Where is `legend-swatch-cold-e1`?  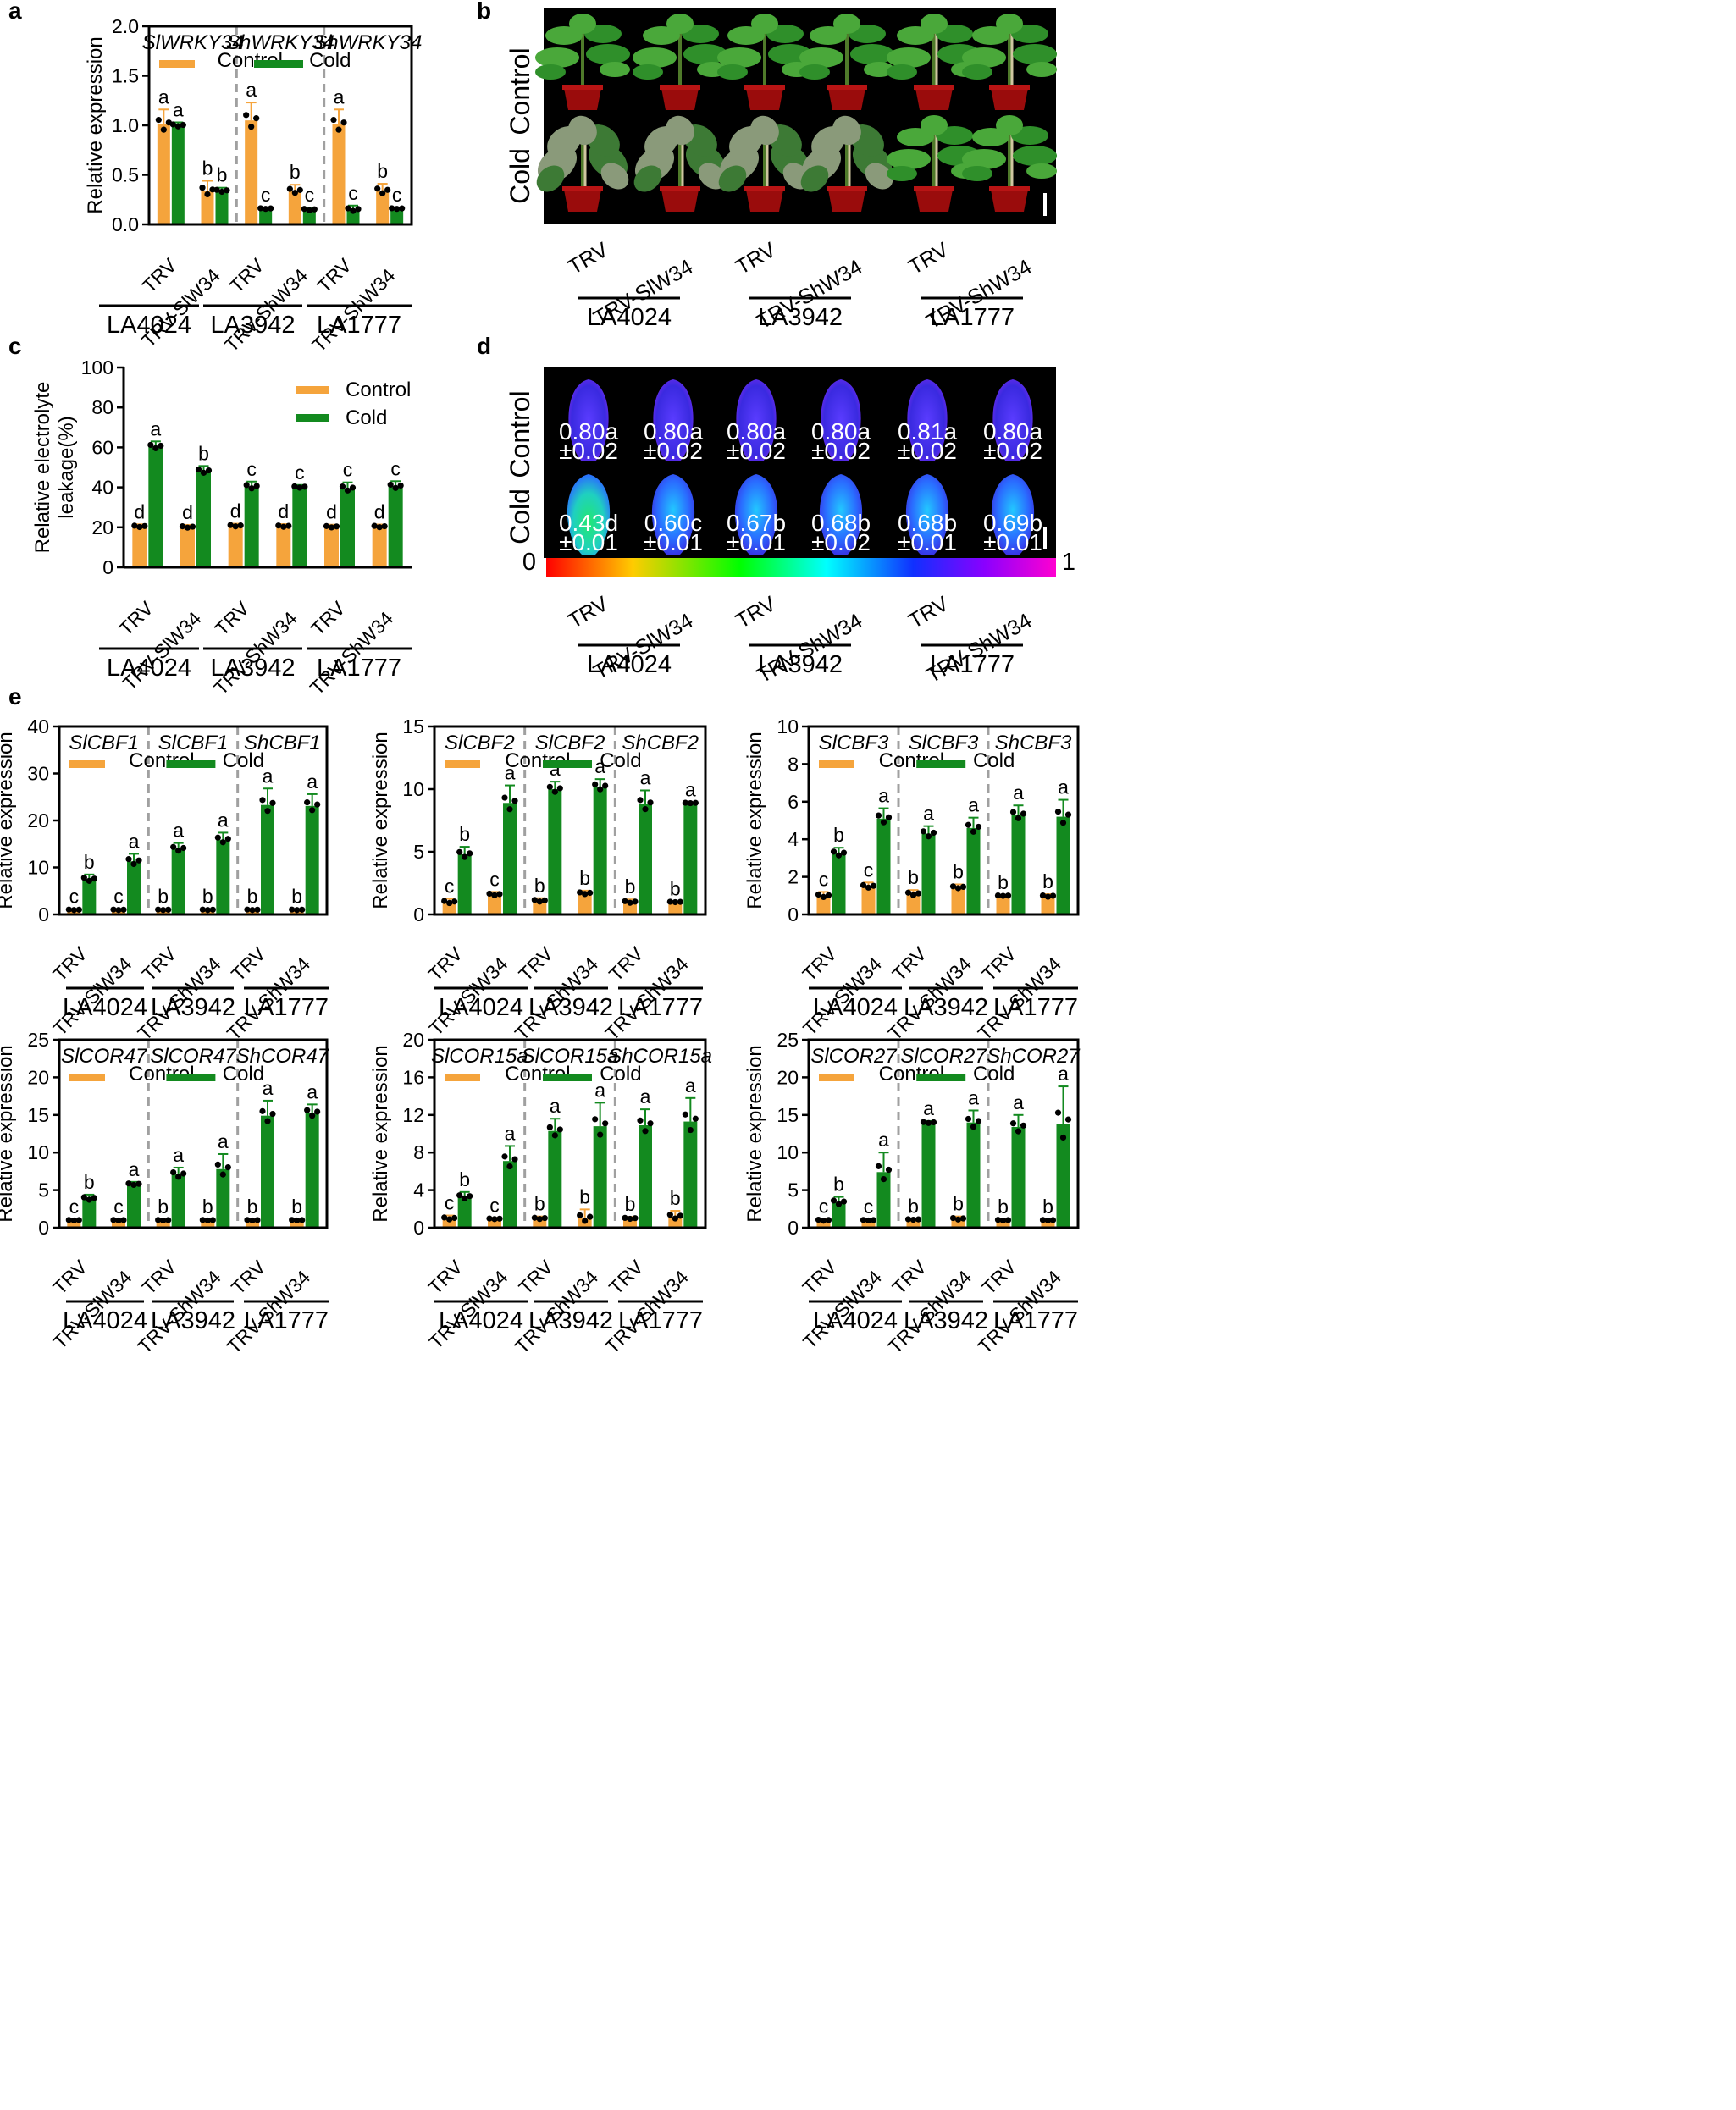
legend-swatch-cold-e1 is located at coordinates (191, 764).